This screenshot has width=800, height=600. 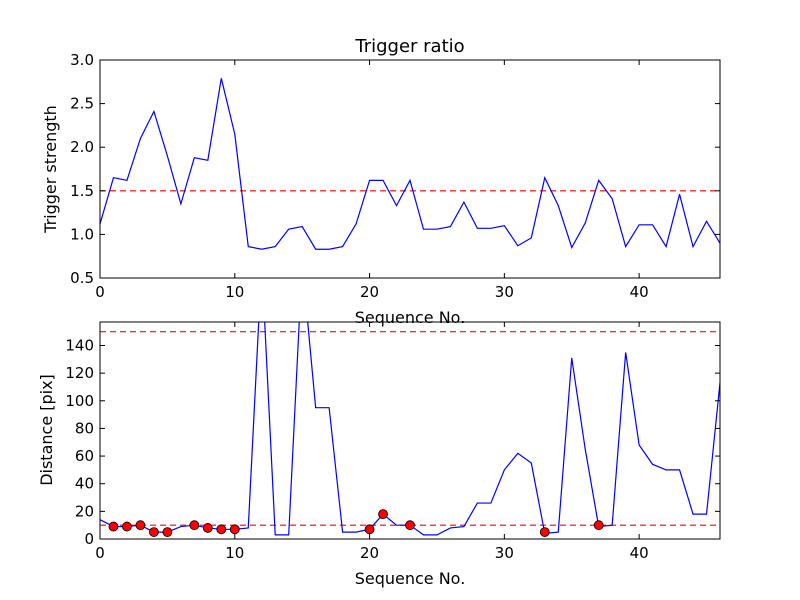 What do you see at coordinates (82, 191) in the screenshot?
I see `y-tick-label: 1.5` at bounding box center [82, 191].